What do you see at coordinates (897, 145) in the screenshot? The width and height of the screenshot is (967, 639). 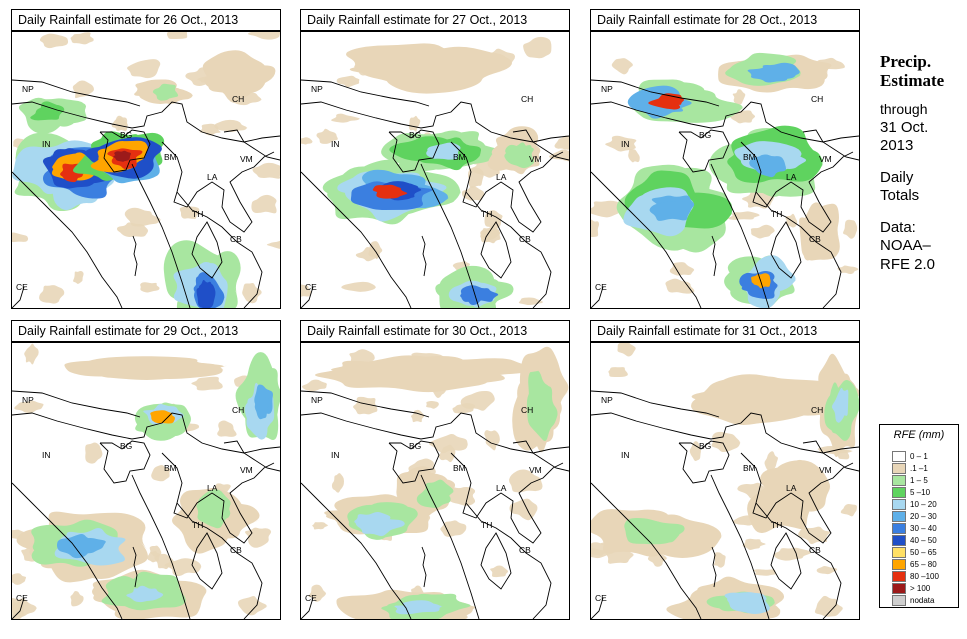 I see `side-line-year: 2013` at bounding box center [897, 145].